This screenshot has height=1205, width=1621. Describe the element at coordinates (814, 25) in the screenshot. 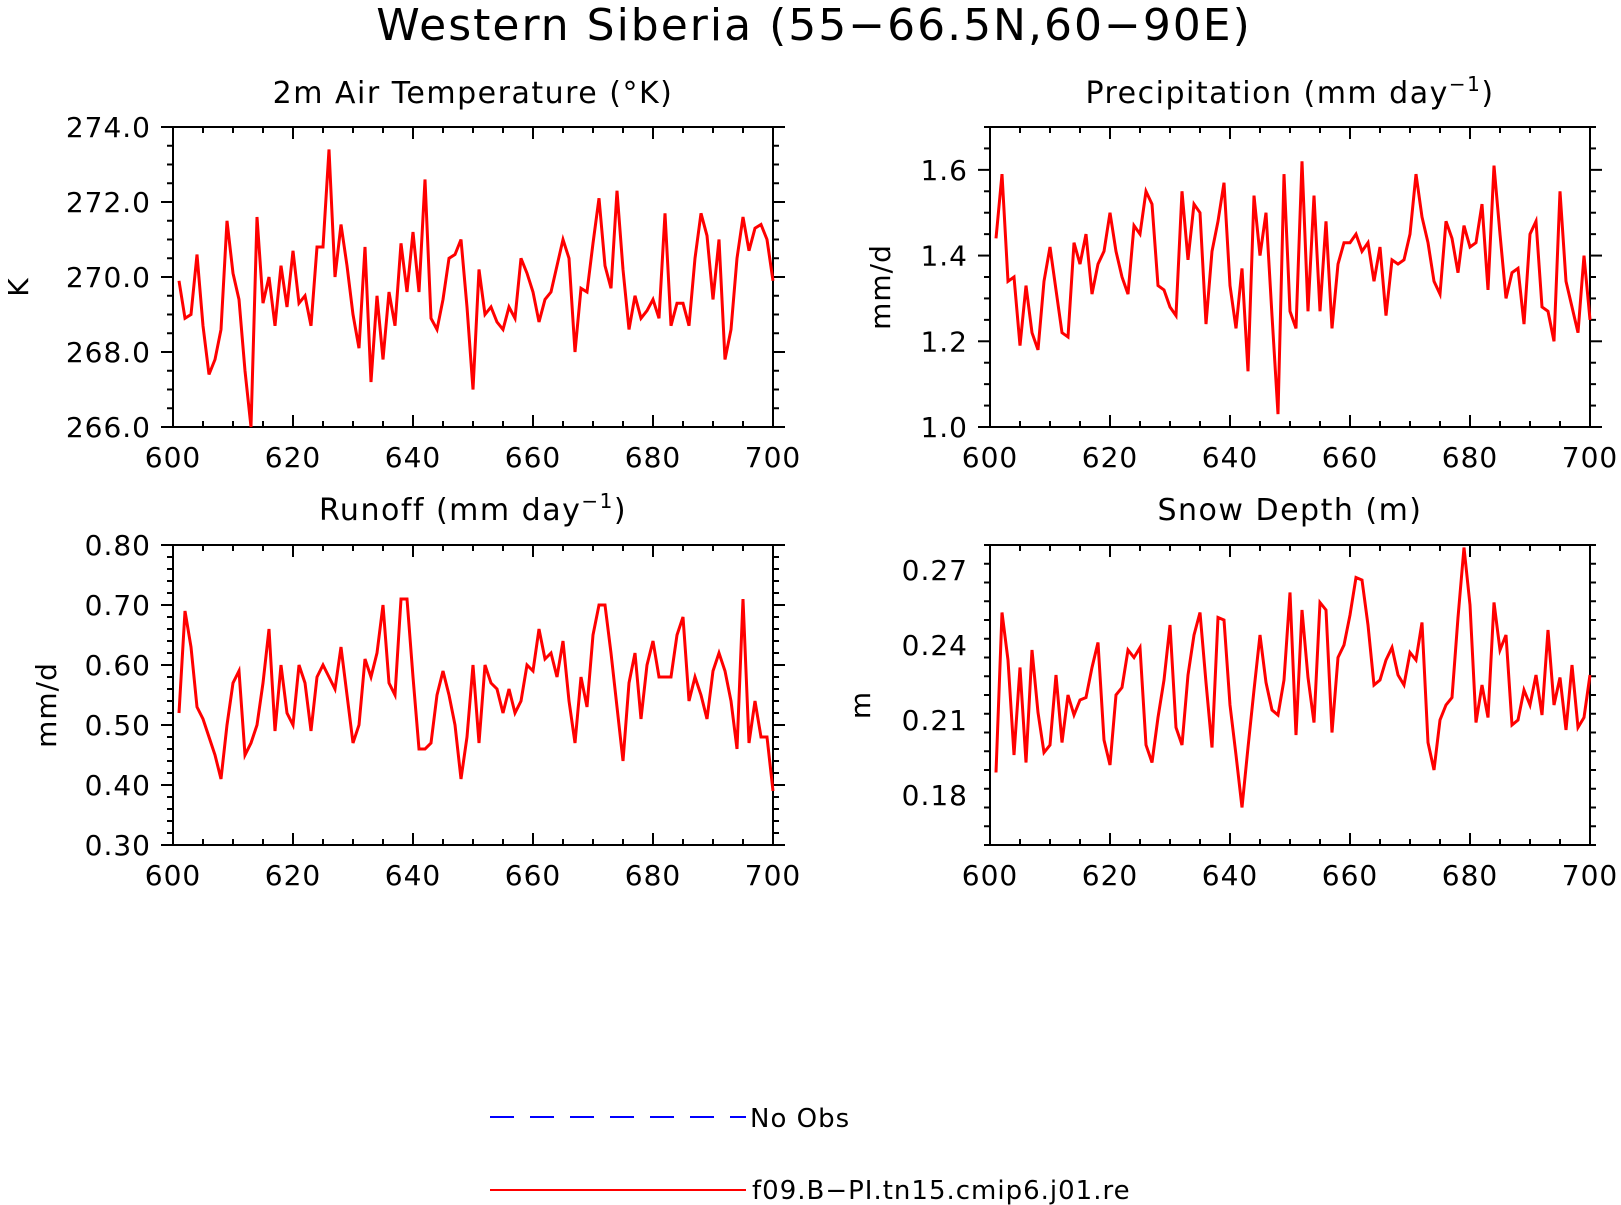

I see `figure-title: Western Siberia (55−66.5N,60−90E)` at that location.